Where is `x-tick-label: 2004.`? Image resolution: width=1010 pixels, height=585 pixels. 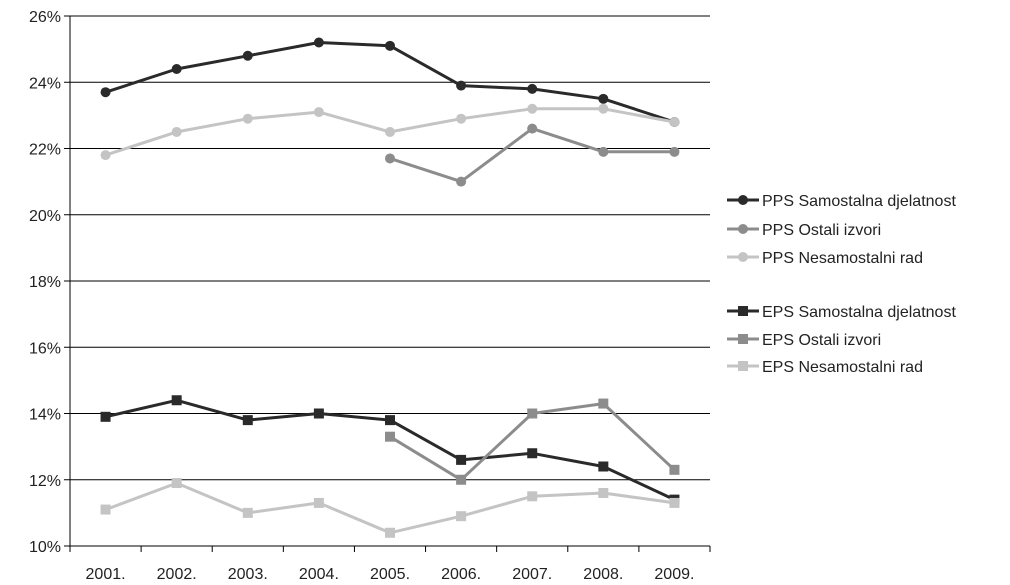 x-tick-label: 2004. is located at coordinates (319, 574).